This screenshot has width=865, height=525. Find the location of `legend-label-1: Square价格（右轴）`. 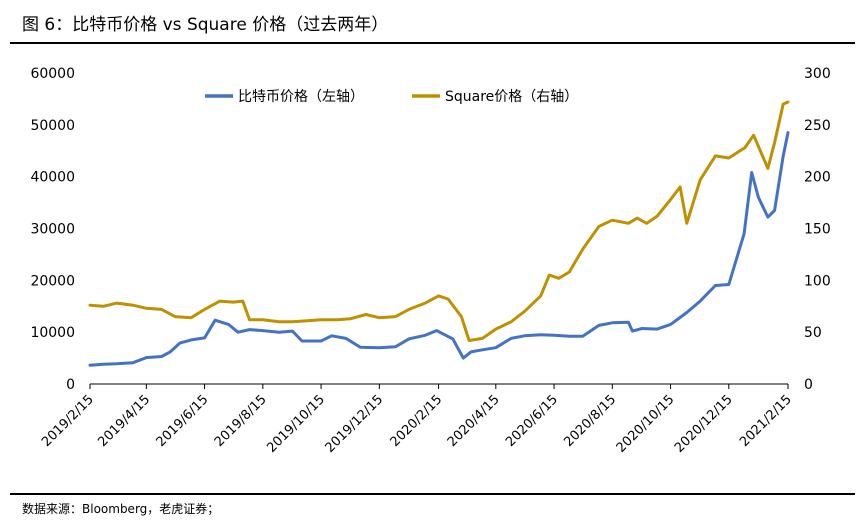

legend-label-1: Square价格（右轴） is located at coordinates (511, 97).